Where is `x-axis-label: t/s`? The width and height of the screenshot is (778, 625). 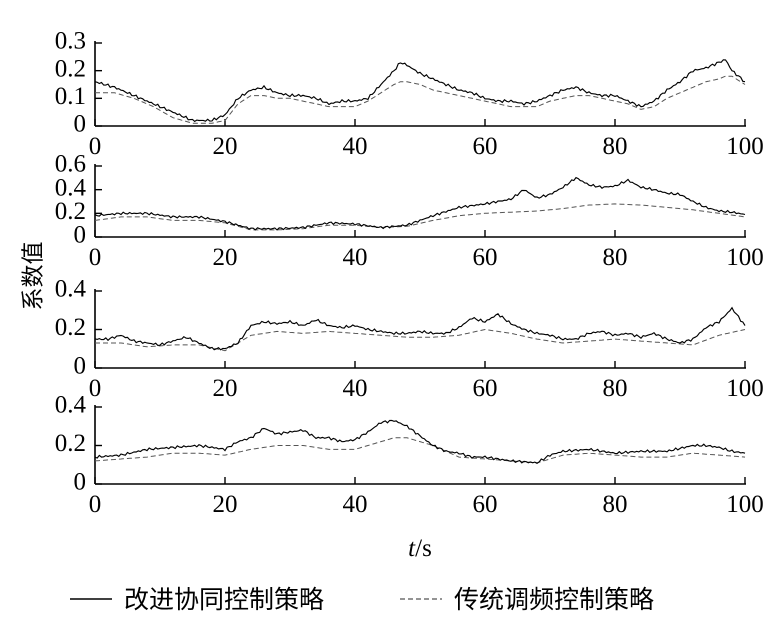 x-axis-label: t/s is located at coordinates (420, 548).